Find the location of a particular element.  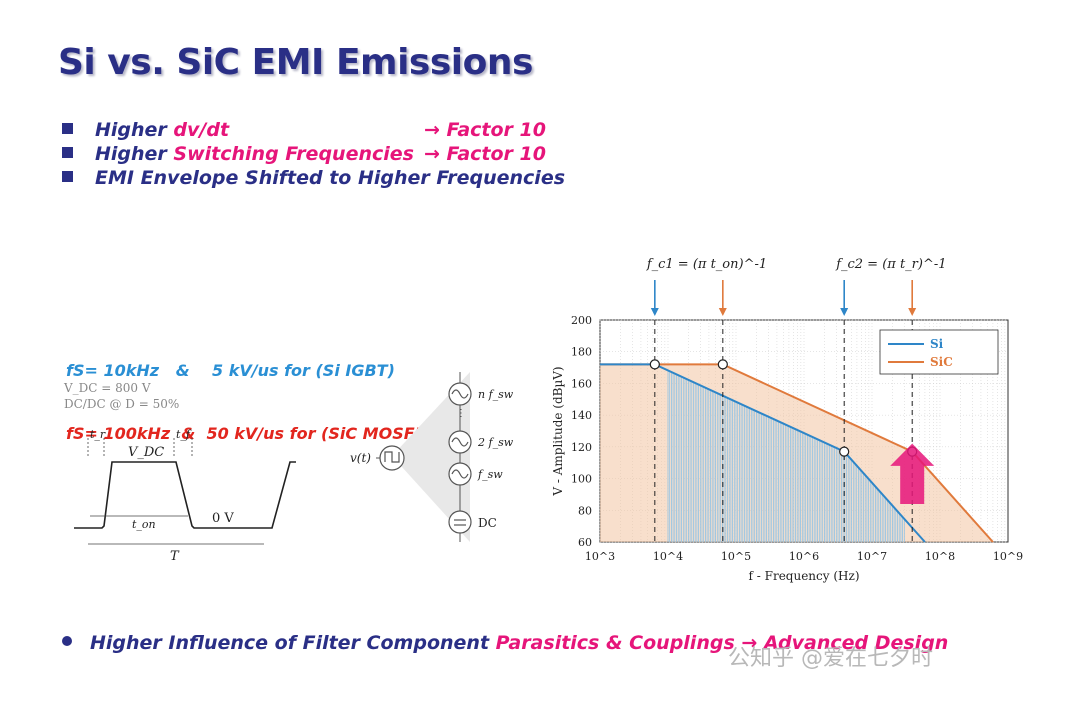

y-tick-label: 180 is located at coordinates (581, 352).